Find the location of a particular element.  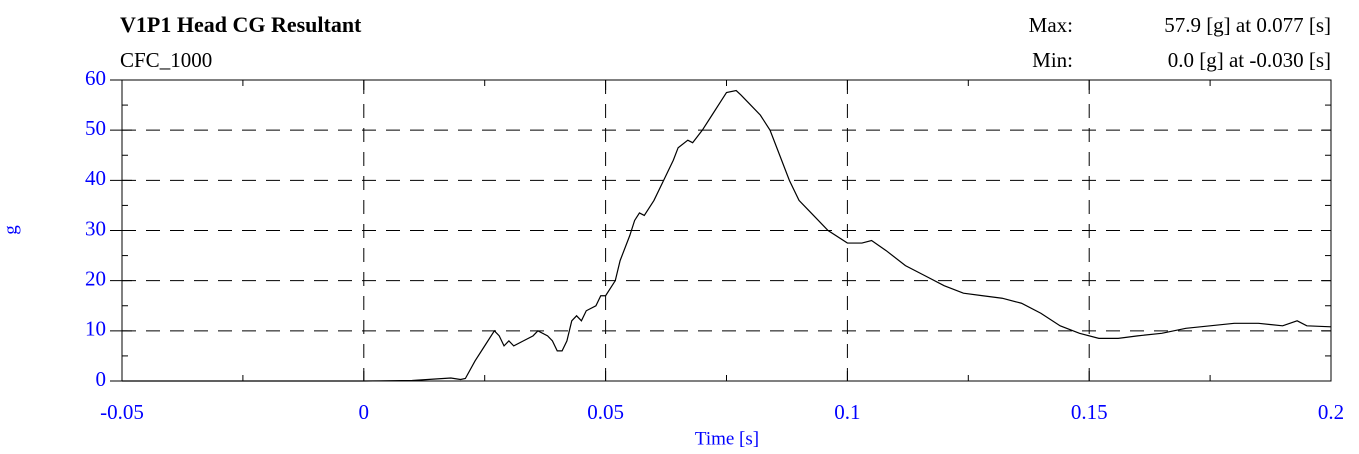

x-tick-label: 0.15 is located at coordinates (1089, 412).